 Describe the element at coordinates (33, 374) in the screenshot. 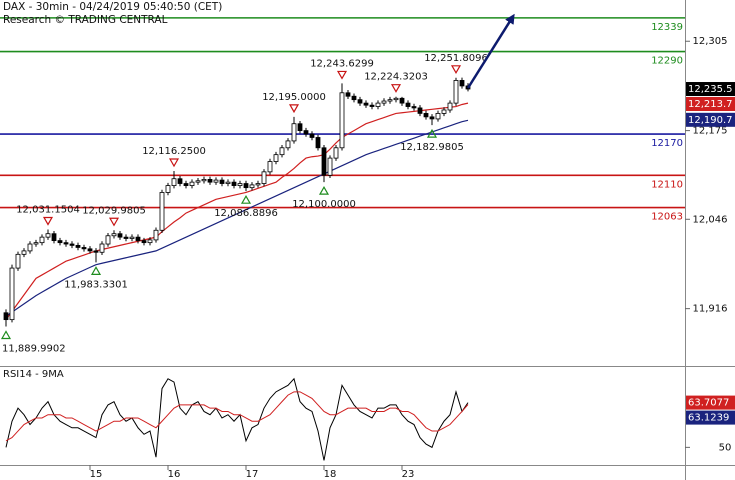

I see `rsi-label: RSI14 - 9MA` at that location.